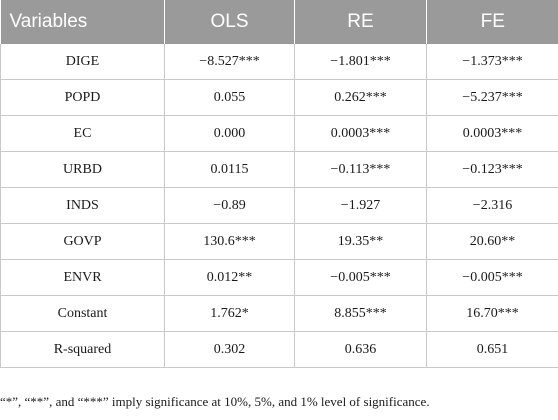 The width and height of the screenshot is (558, 420). I want to click on fe-value: −0.123***, so click(492, 169).